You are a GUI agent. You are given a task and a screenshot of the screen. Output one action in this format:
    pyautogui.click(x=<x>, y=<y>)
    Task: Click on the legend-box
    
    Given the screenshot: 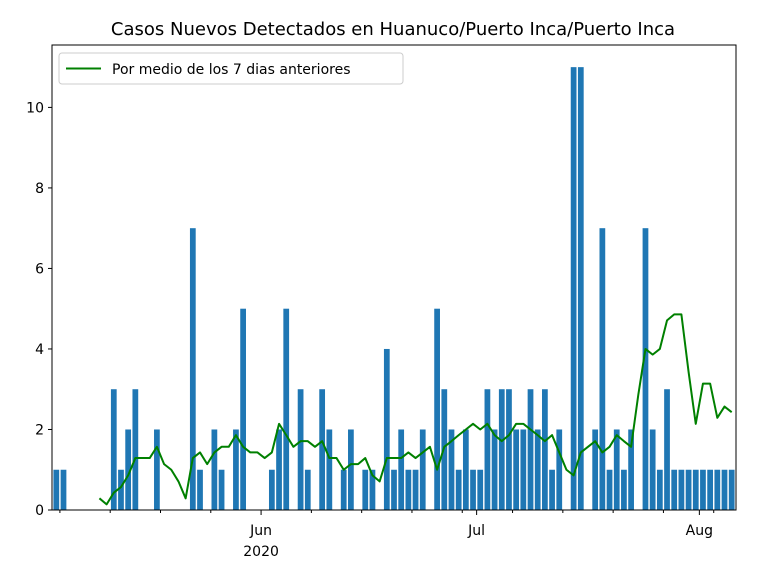 What is the action you would take?
    pyautogui.click(x=231, y=68)
    